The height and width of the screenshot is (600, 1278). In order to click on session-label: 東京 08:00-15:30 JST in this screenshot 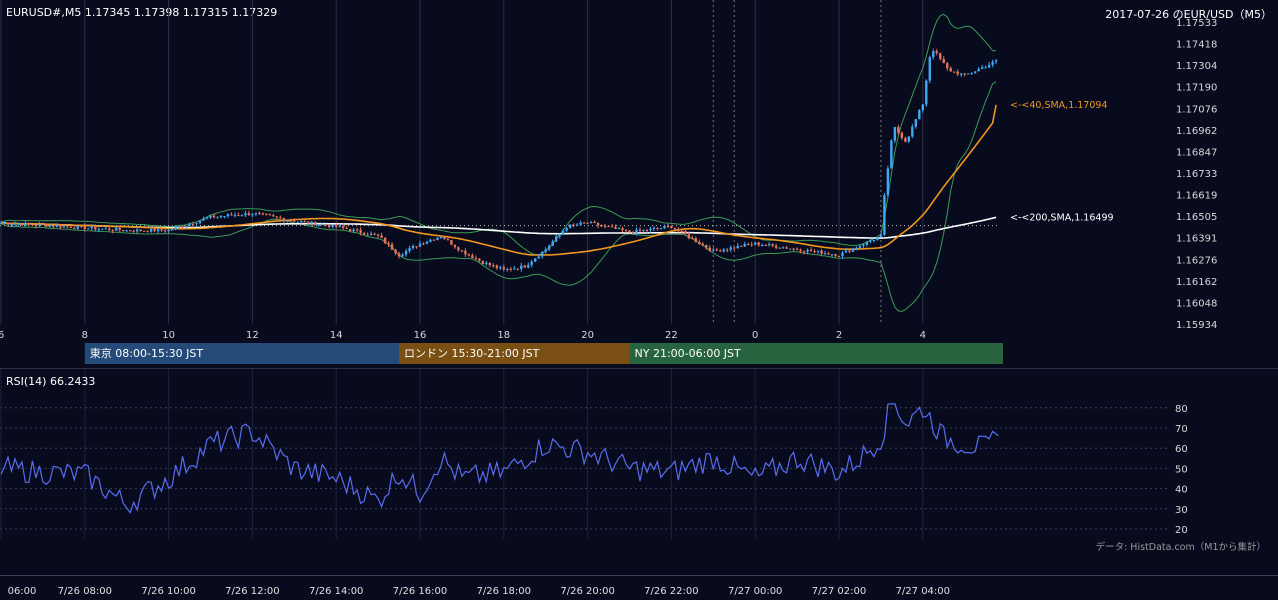, I will do `click(147, 353)`.